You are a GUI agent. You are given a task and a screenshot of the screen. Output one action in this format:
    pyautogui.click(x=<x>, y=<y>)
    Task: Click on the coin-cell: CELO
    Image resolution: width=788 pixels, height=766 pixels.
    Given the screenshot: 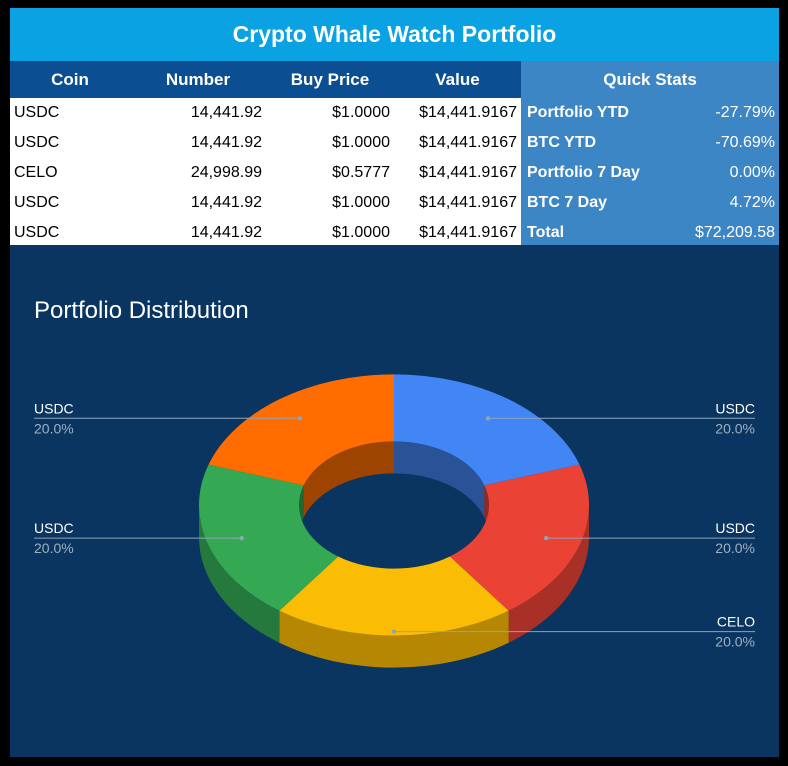 What is the action you would take?
    pyautogui.click(x=70, y=173)
    